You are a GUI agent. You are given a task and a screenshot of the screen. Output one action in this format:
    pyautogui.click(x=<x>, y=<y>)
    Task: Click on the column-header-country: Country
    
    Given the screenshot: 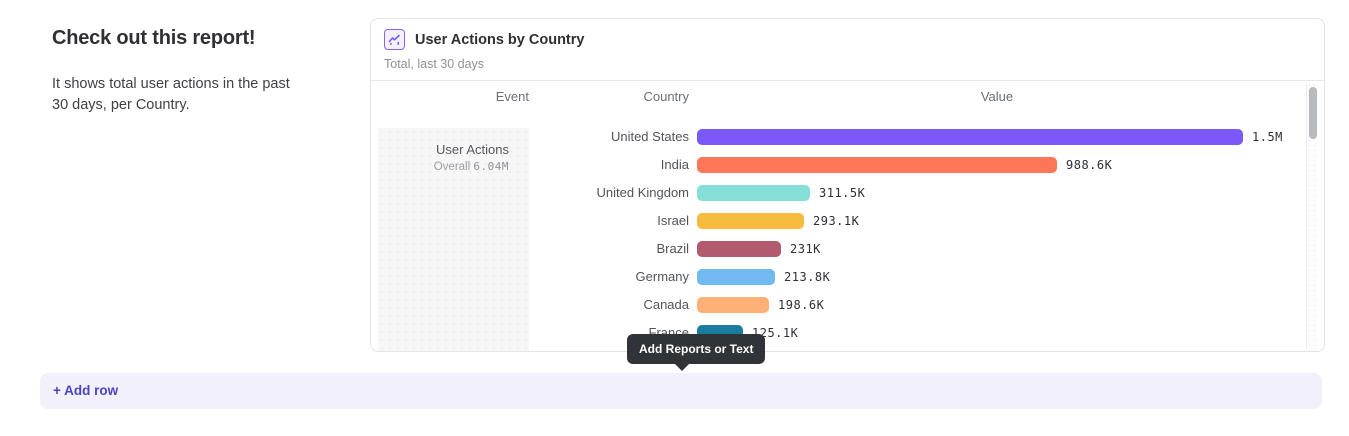 What is the action you would take?
    pyautogui.click(x=666, y=96)
    